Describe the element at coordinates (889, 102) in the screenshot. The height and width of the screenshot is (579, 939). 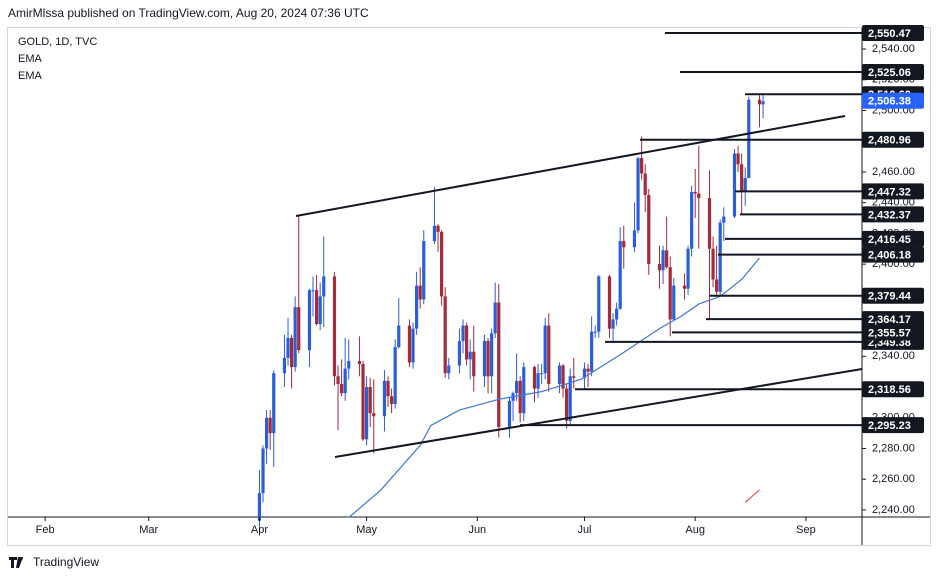
I see `price-label: 2,506.38` at that location.